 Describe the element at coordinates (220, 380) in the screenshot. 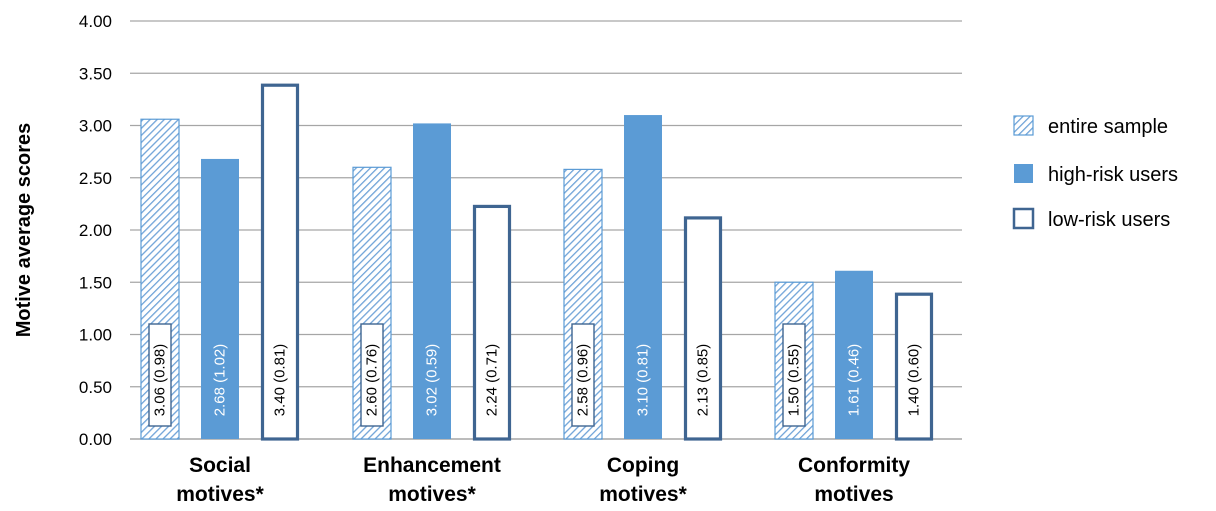

I see `data-label: 2.68 (1.02)` at that location.